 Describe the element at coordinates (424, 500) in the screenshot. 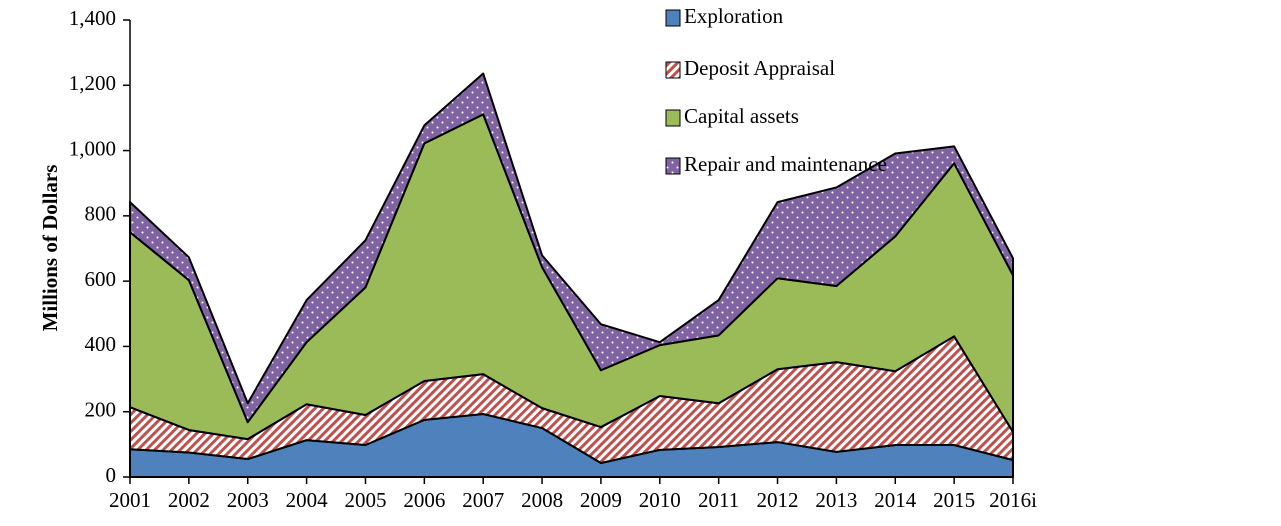

I see `x-tick-label: 2006` at that location.